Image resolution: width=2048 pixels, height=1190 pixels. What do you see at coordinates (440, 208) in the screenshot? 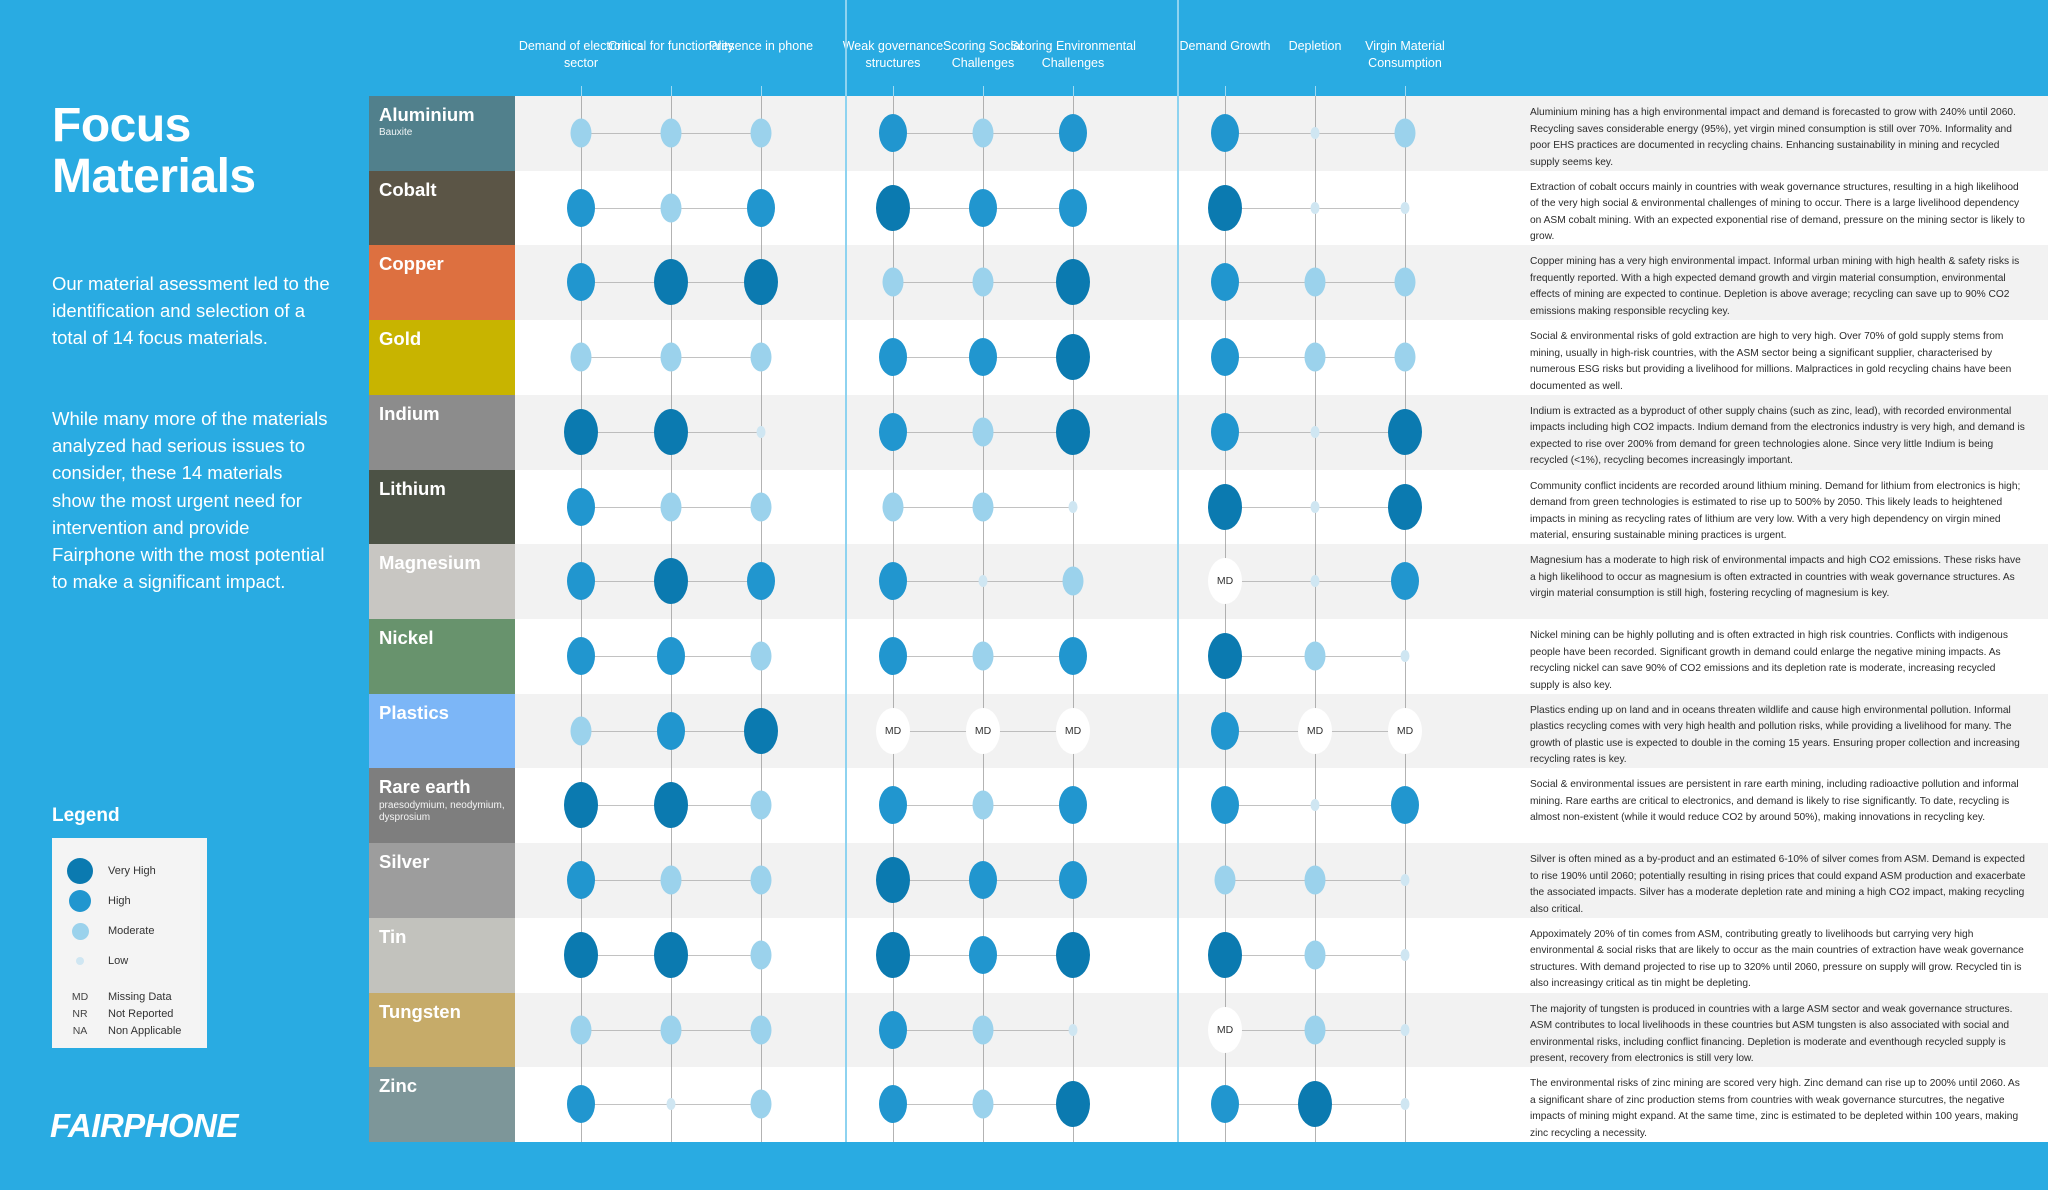
I see `material-label-cobalt: Cobalt` at bounding box center [440, 208].